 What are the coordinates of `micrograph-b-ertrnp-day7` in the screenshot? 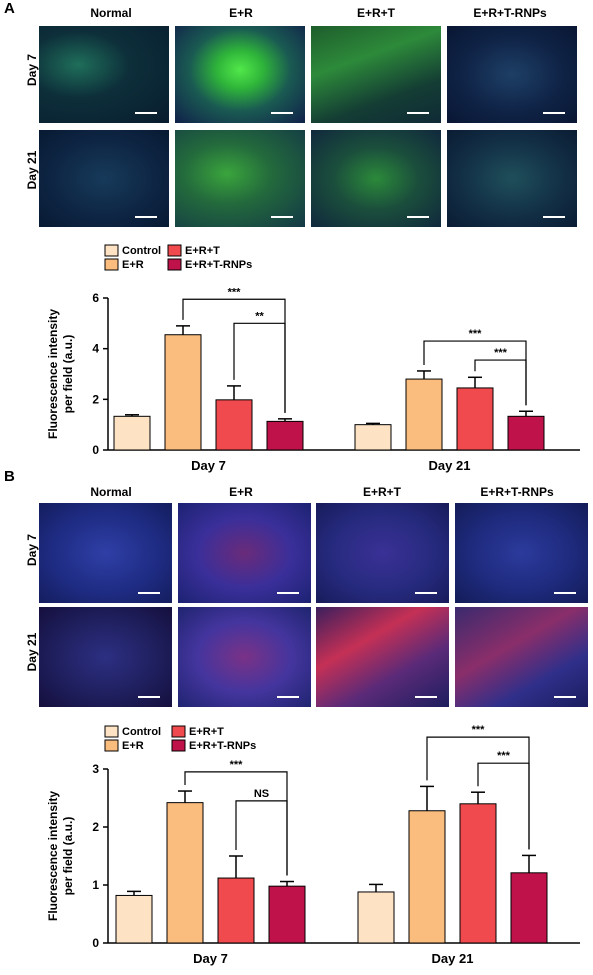 It's located at (521, 553).